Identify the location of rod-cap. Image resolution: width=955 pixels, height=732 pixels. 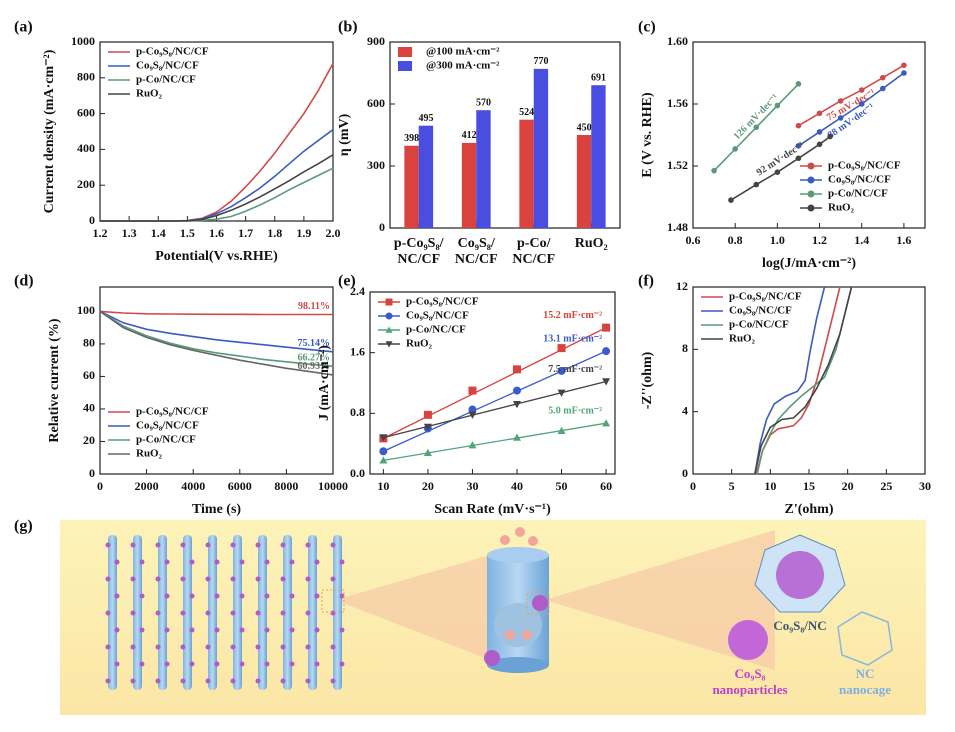
(518, 555).